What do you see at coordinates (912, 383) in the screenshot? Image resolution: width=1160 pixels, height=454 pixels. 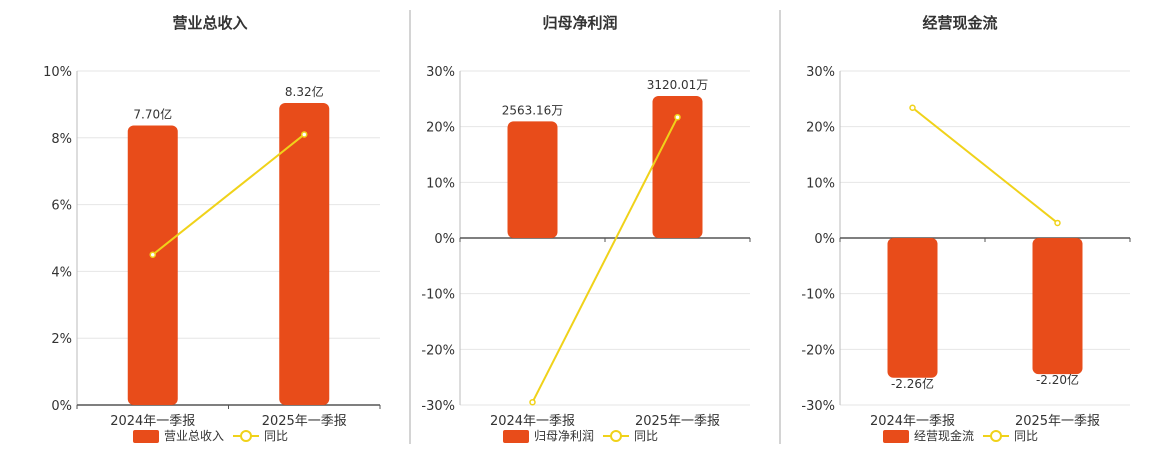 I see `data-label: -2.26亿` at bounding box center [912, 383].